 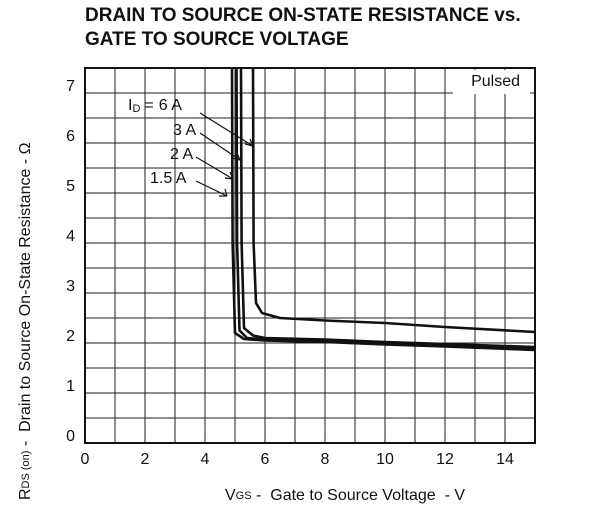 What do you see at coordinates (70, 236) in the screenshot?
I see `y-tick-label: 4` at bounding box center [70, 236].